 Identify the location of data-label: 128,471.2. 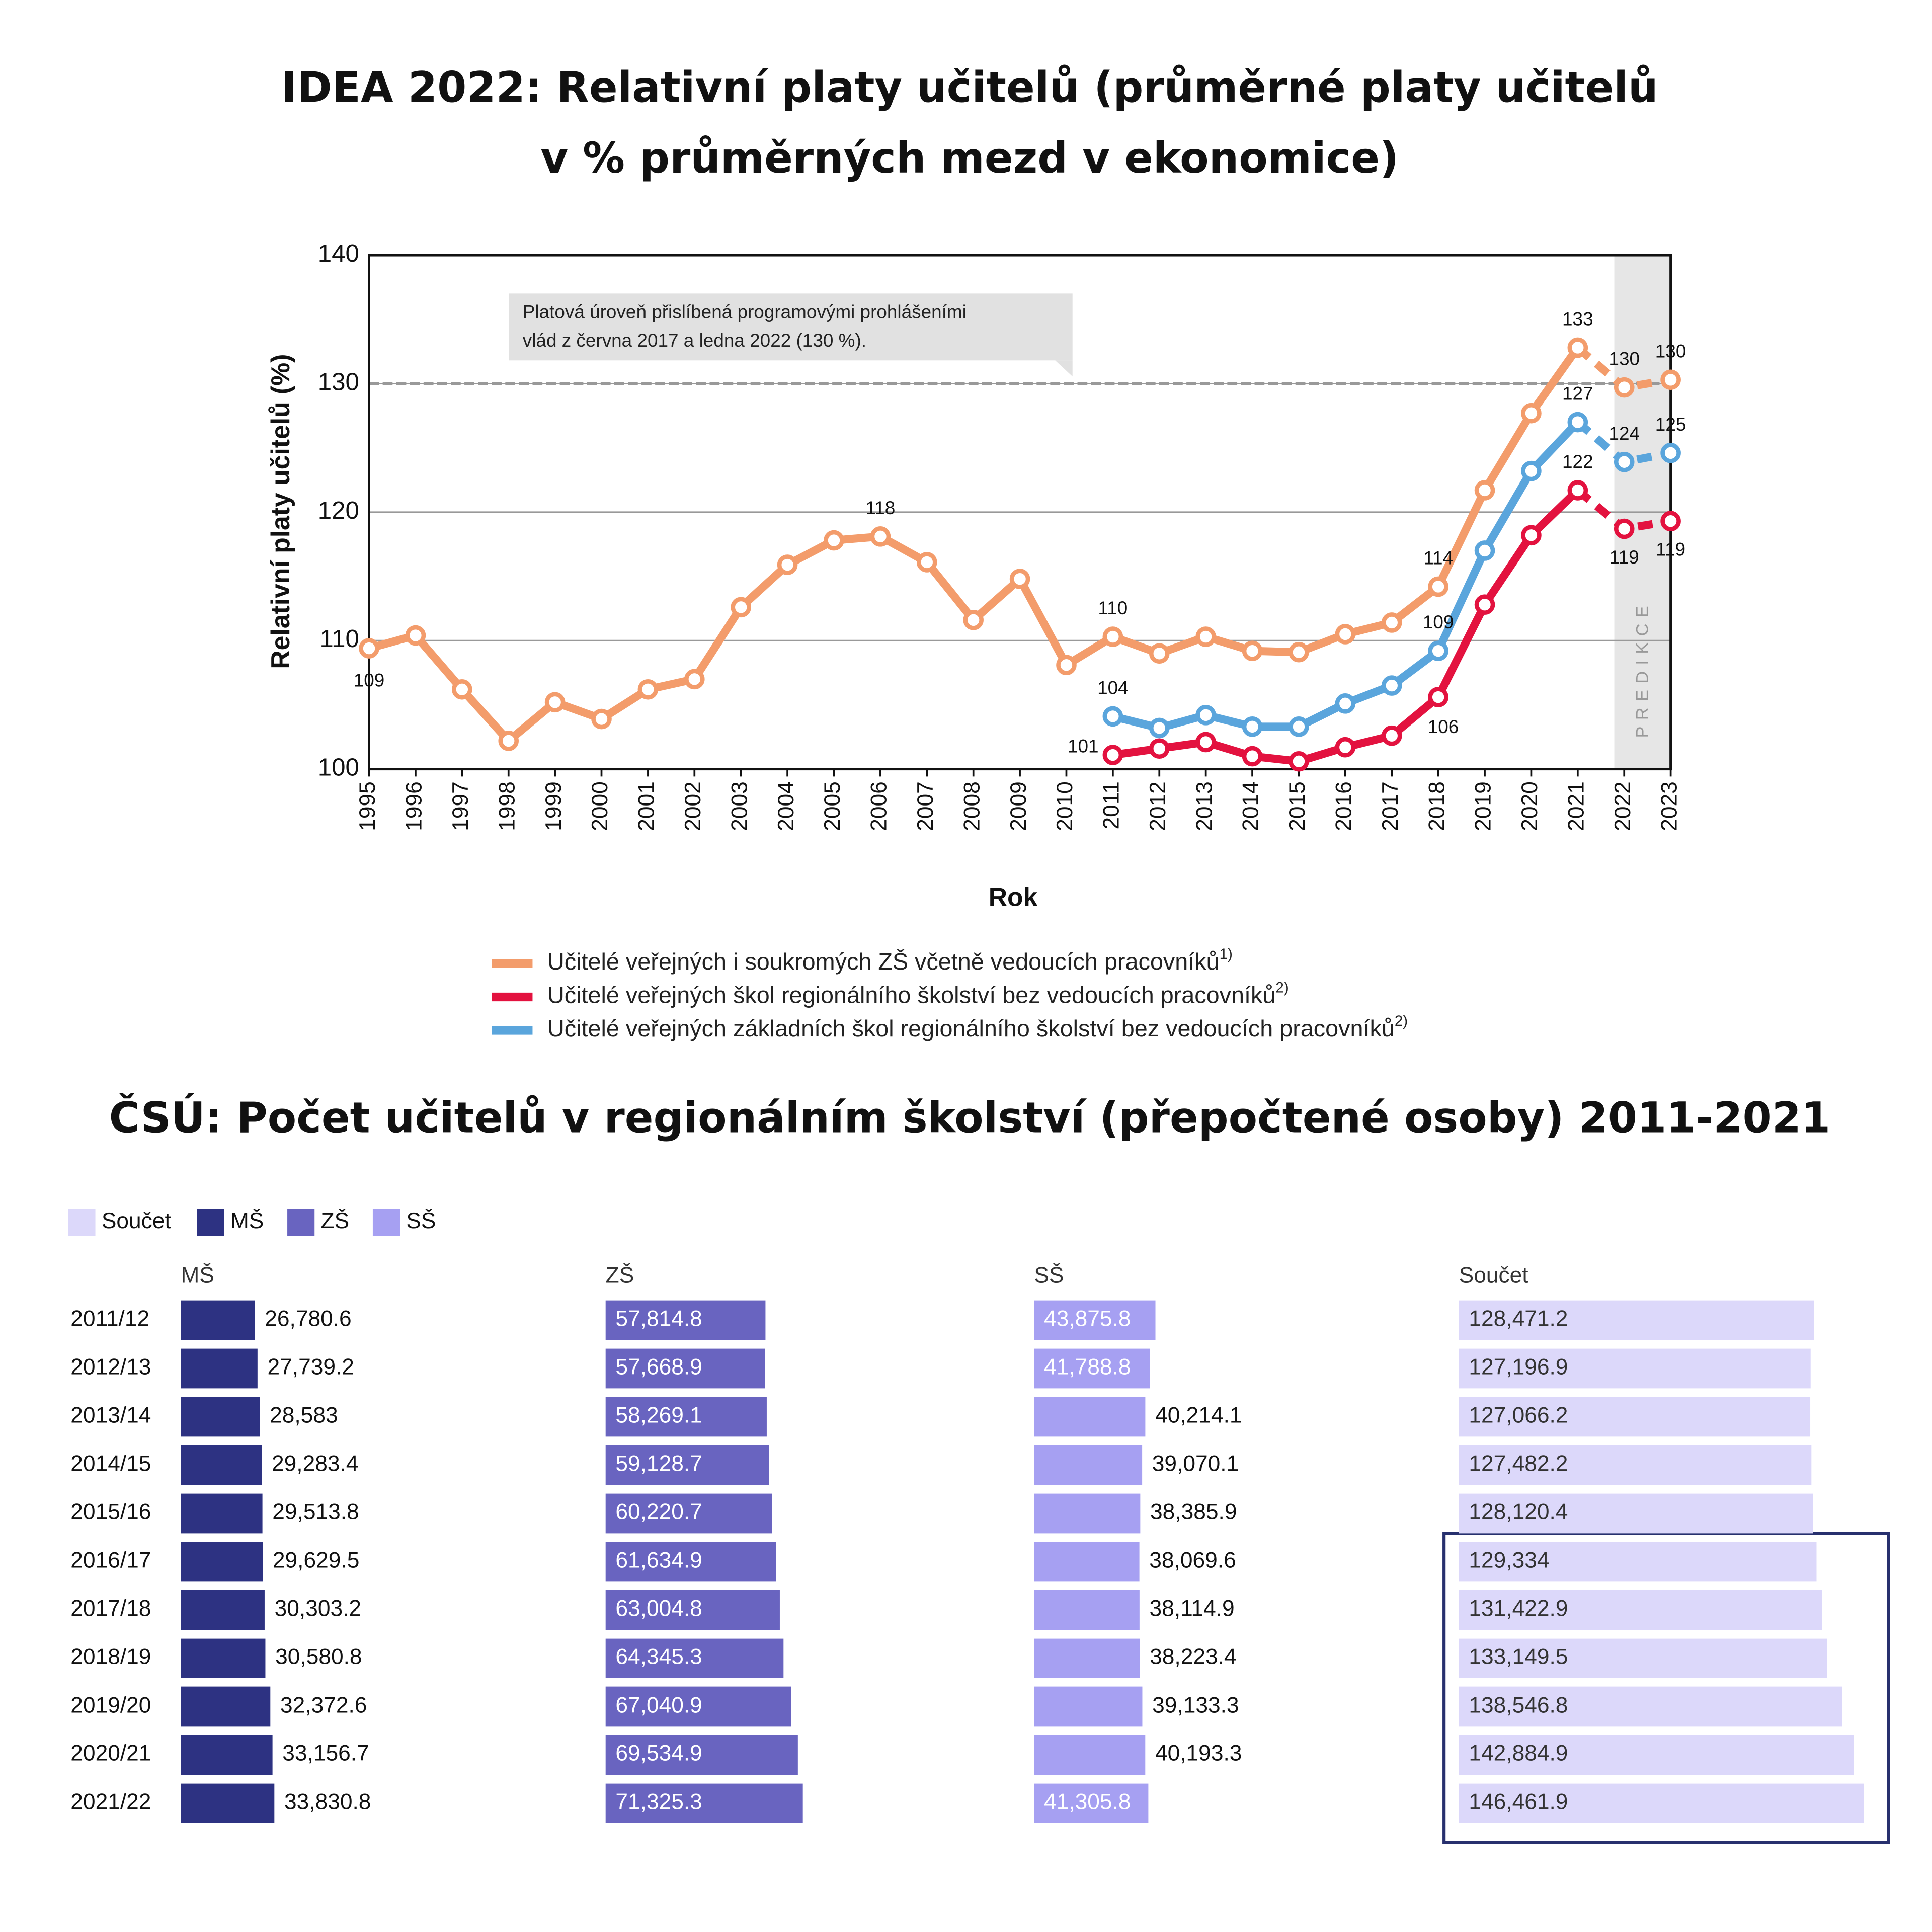
(1519, 1319).